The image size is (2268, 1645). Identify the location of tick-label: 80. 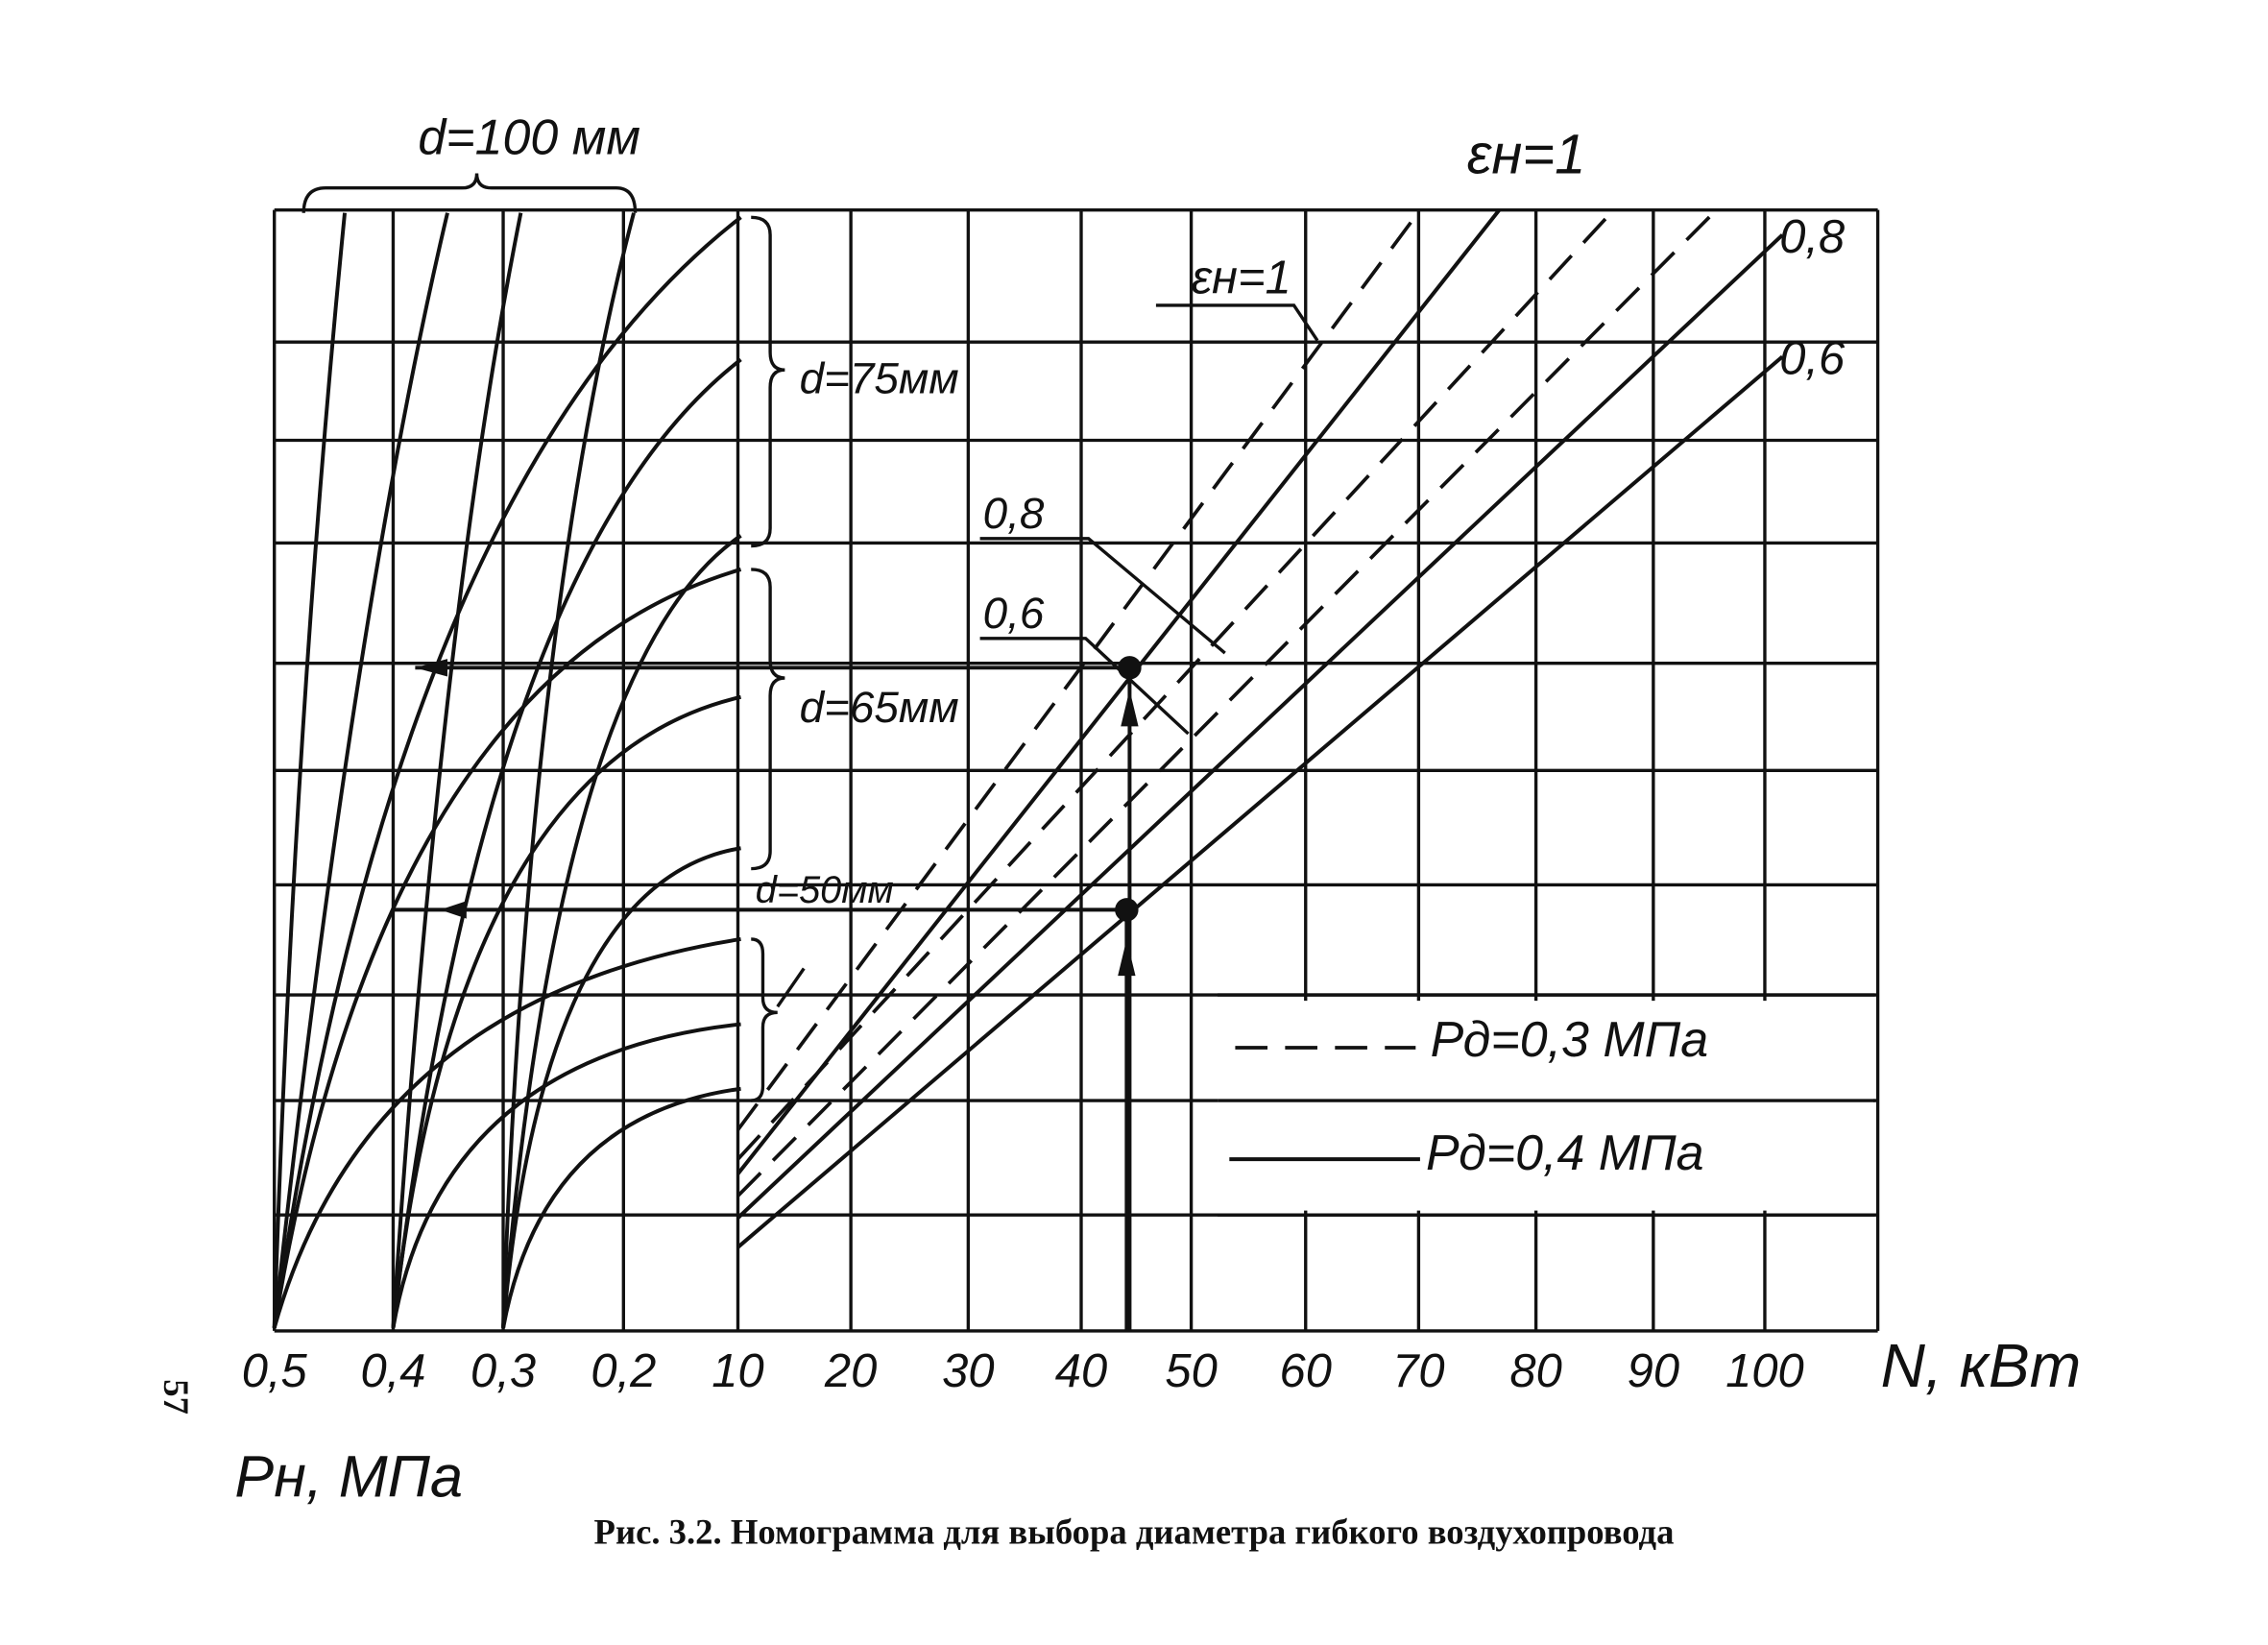
(1535, 1371).